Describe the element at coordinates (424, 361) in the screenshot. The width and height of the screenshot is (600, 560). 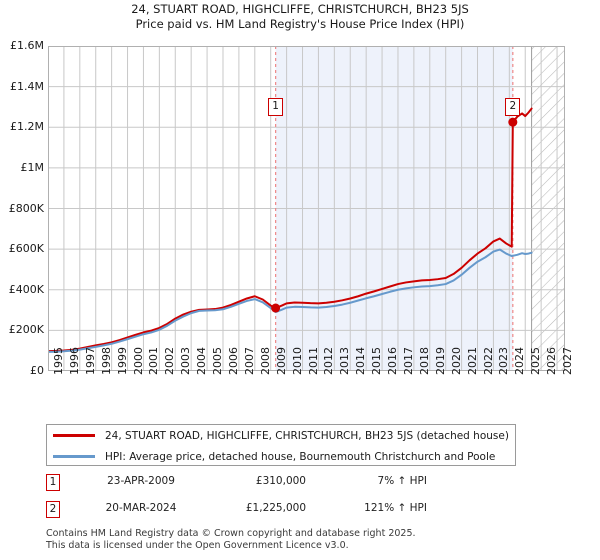
I see `x-axis-tick-label: 2018` at that location.